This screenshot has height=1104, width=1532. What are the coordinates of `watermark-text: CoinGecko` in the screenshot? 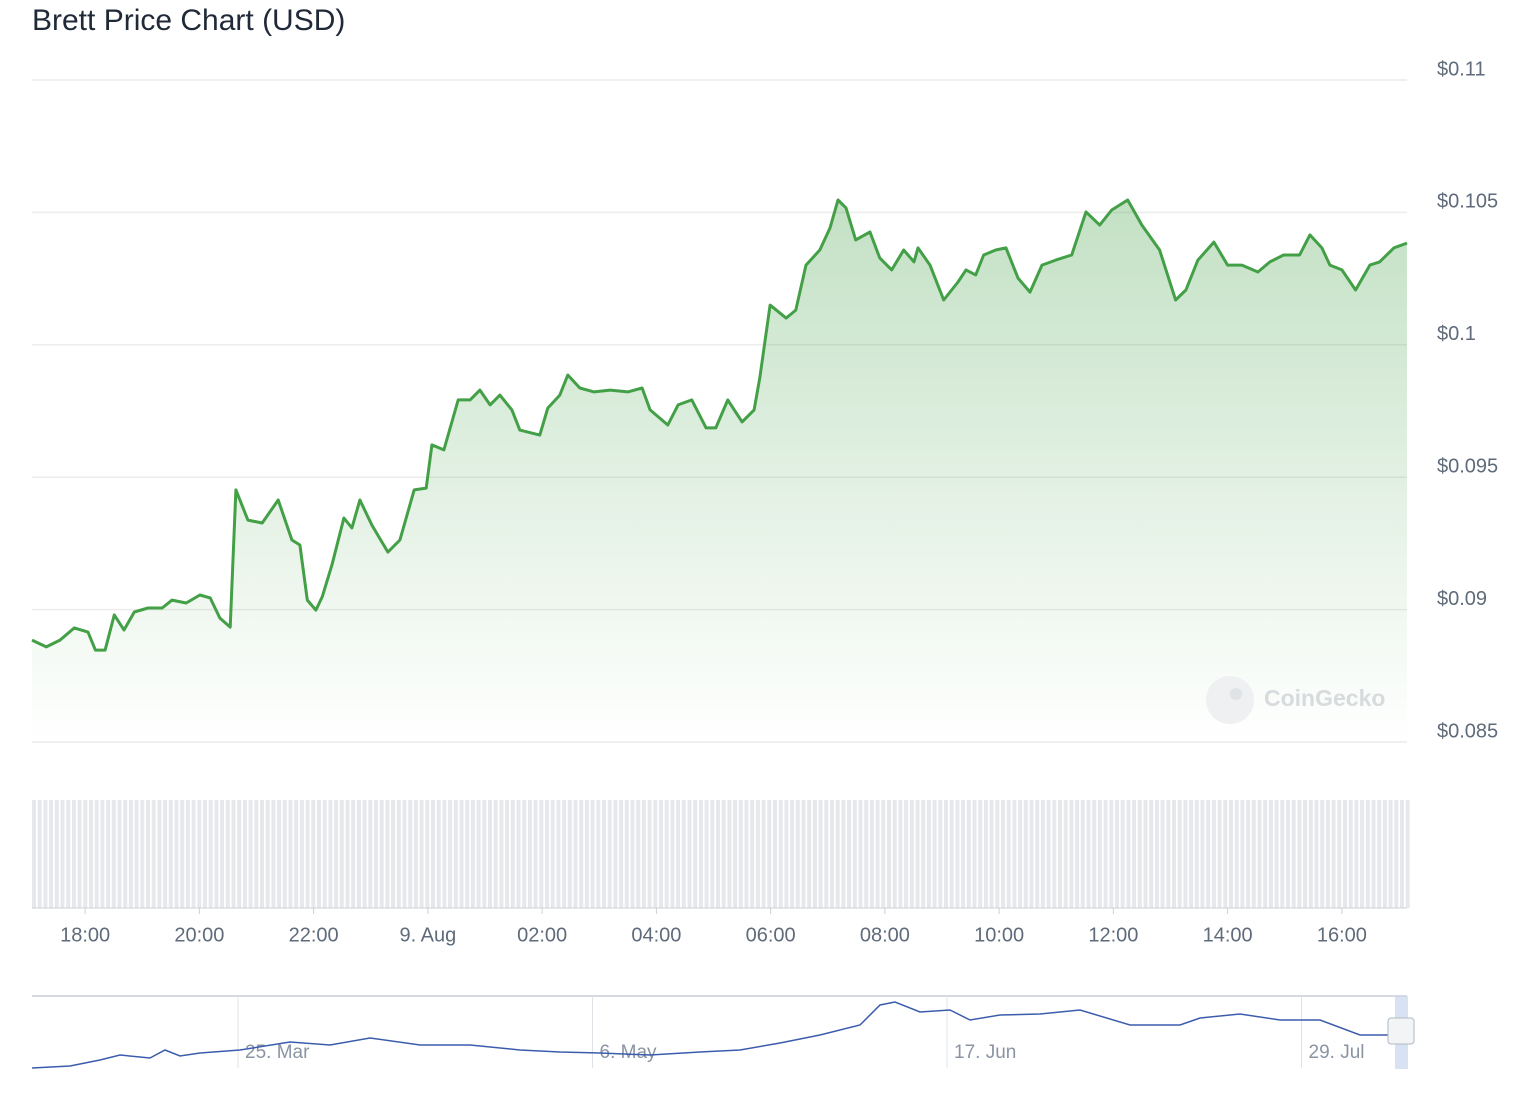 It's located at (1324, 698).